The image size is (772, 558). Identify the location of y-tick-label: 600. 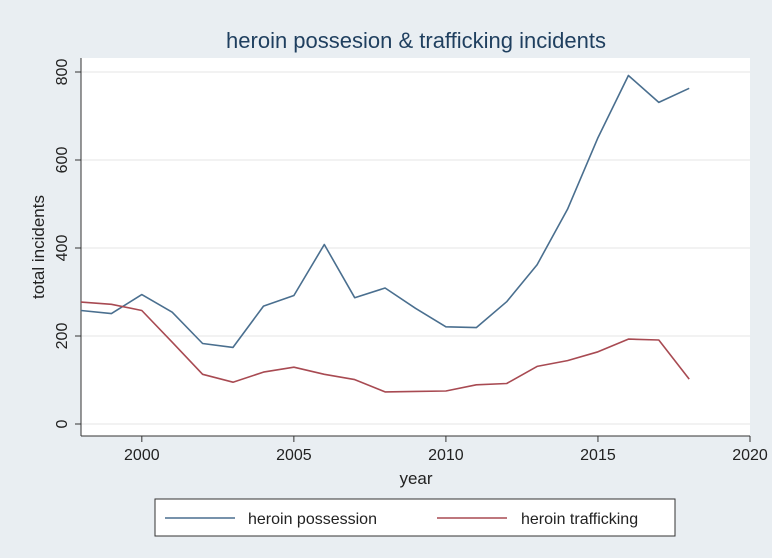
(62, 160).